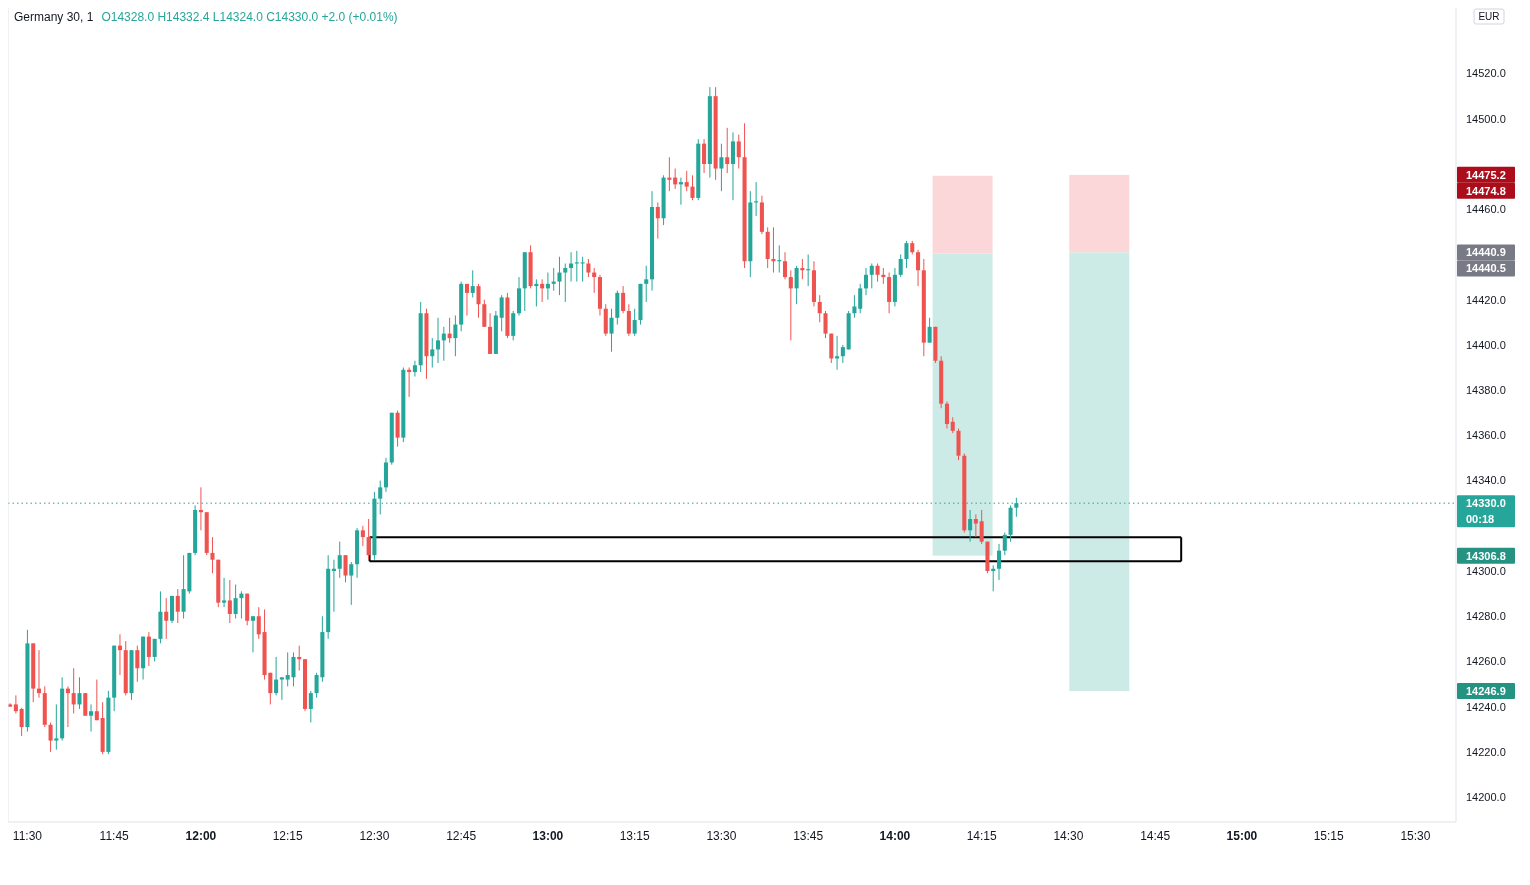 The image size is (1530, 885). I want to click on x-tick-label: 13:15, so click(635, 836).